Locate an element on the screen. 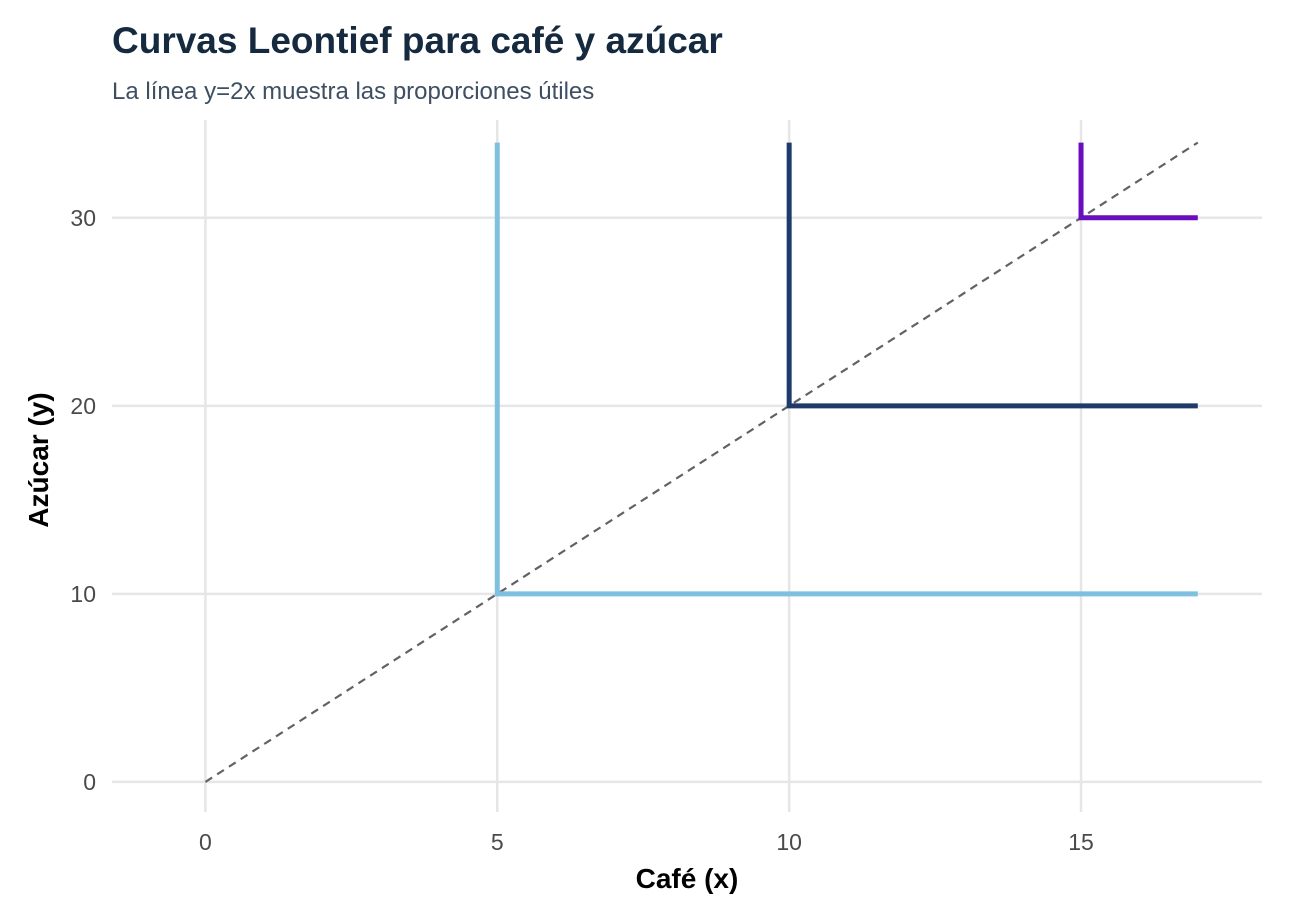 The height and width of the screenshot is (921, 1305). x-axis-title: Café (x) is located at coordinates (687, 878).